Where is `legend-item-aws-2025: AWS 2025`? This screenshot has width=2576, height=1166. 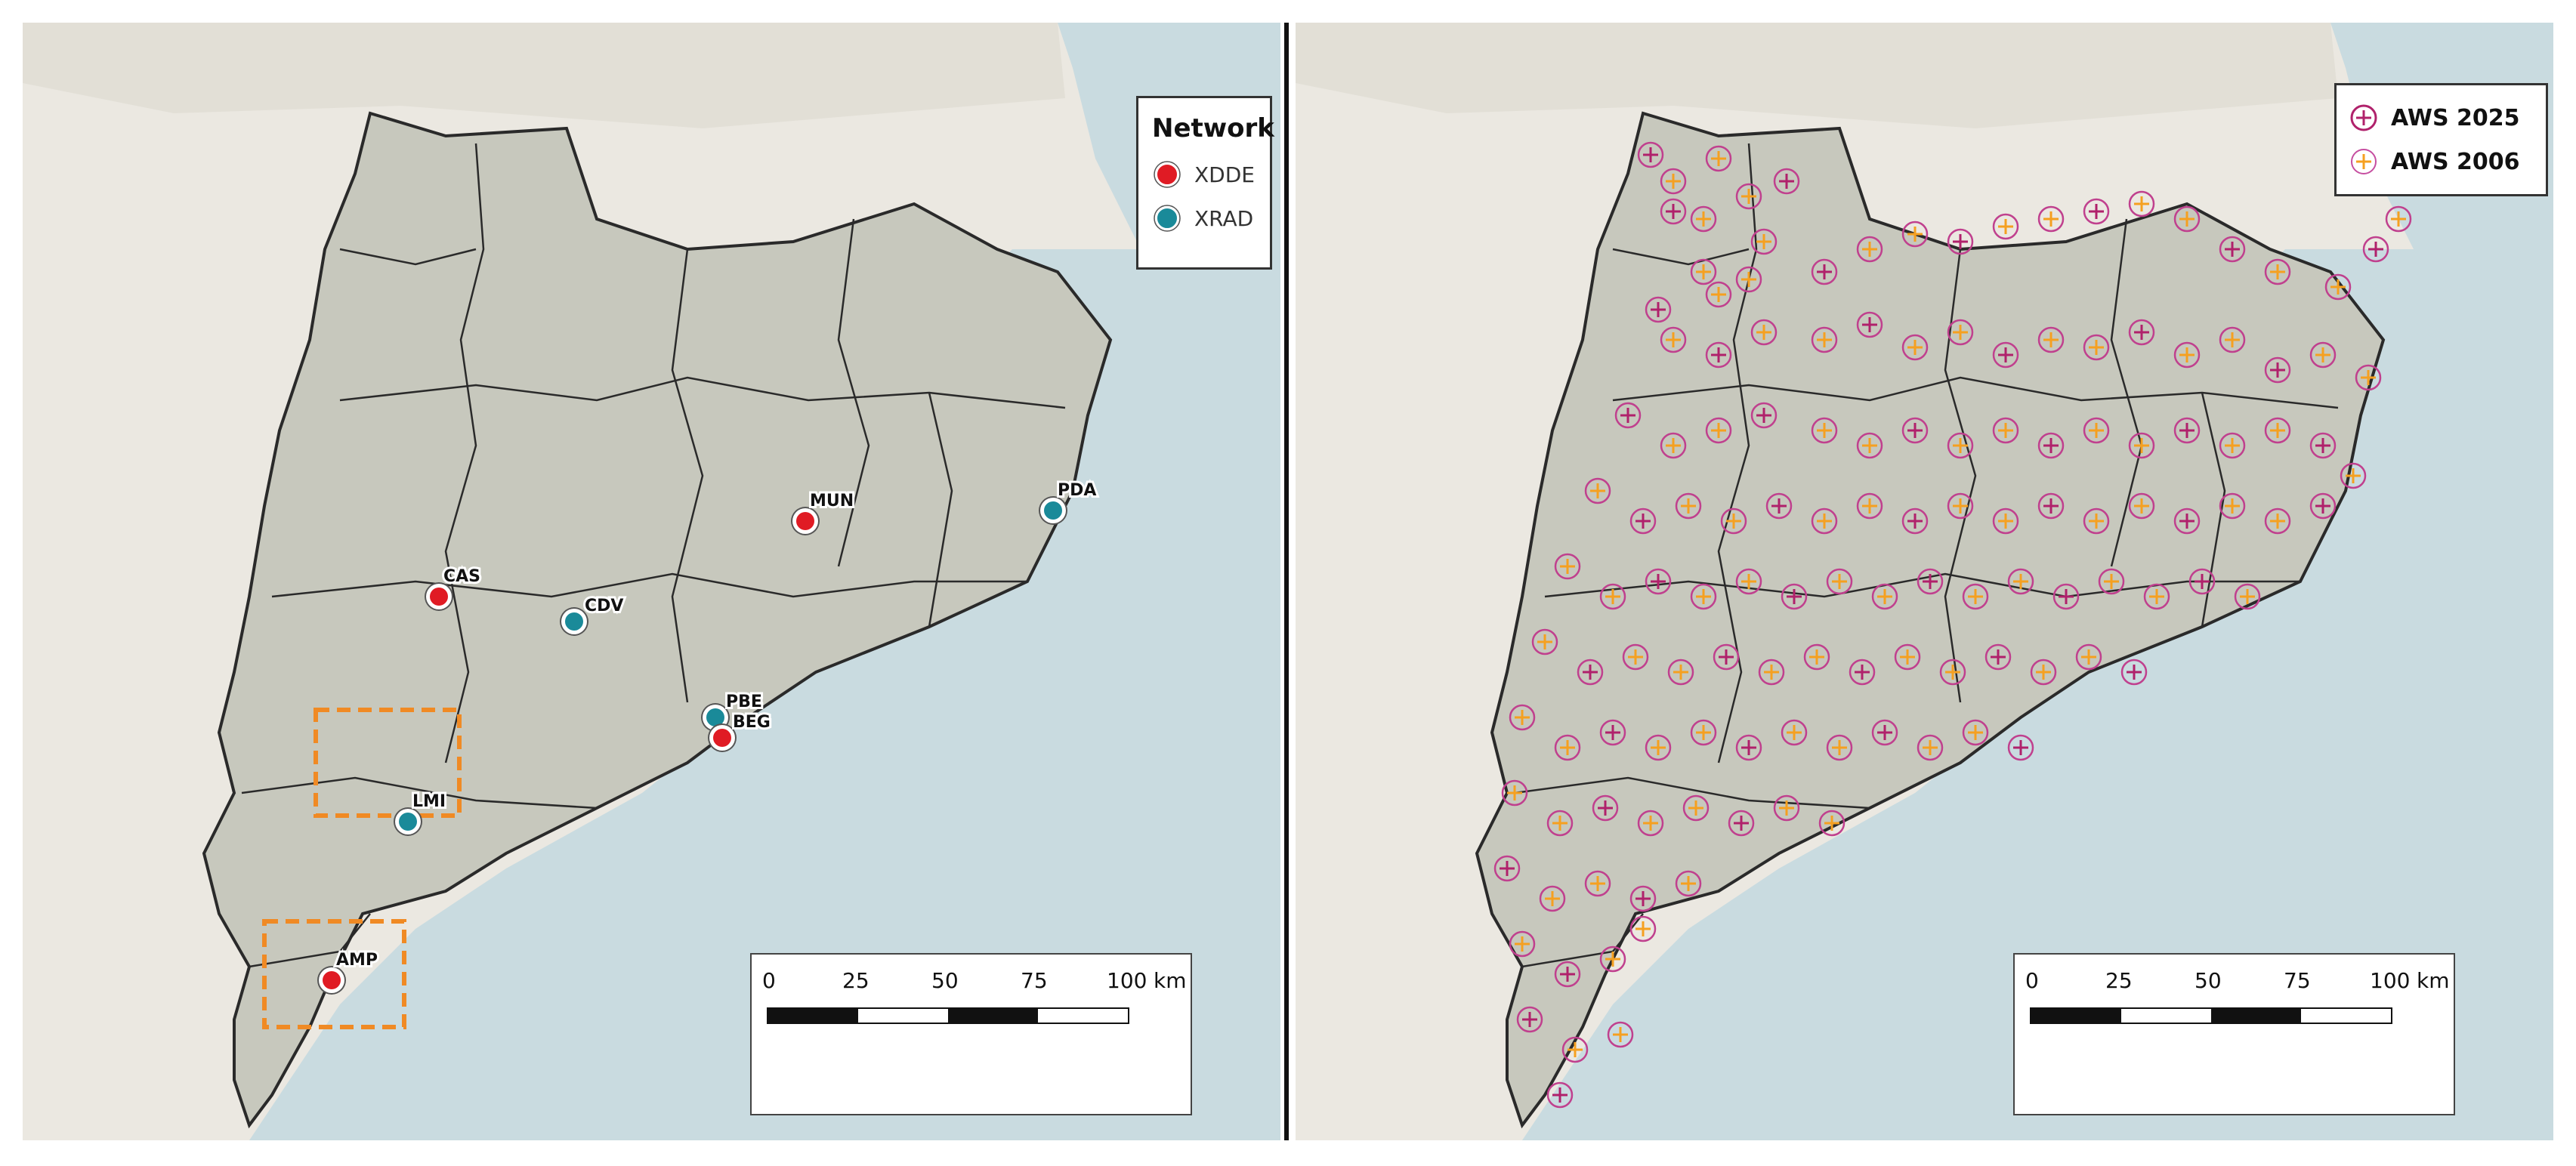
legend-item-aws-2025: AWS 2025 is located at coordinates (2441, 118).